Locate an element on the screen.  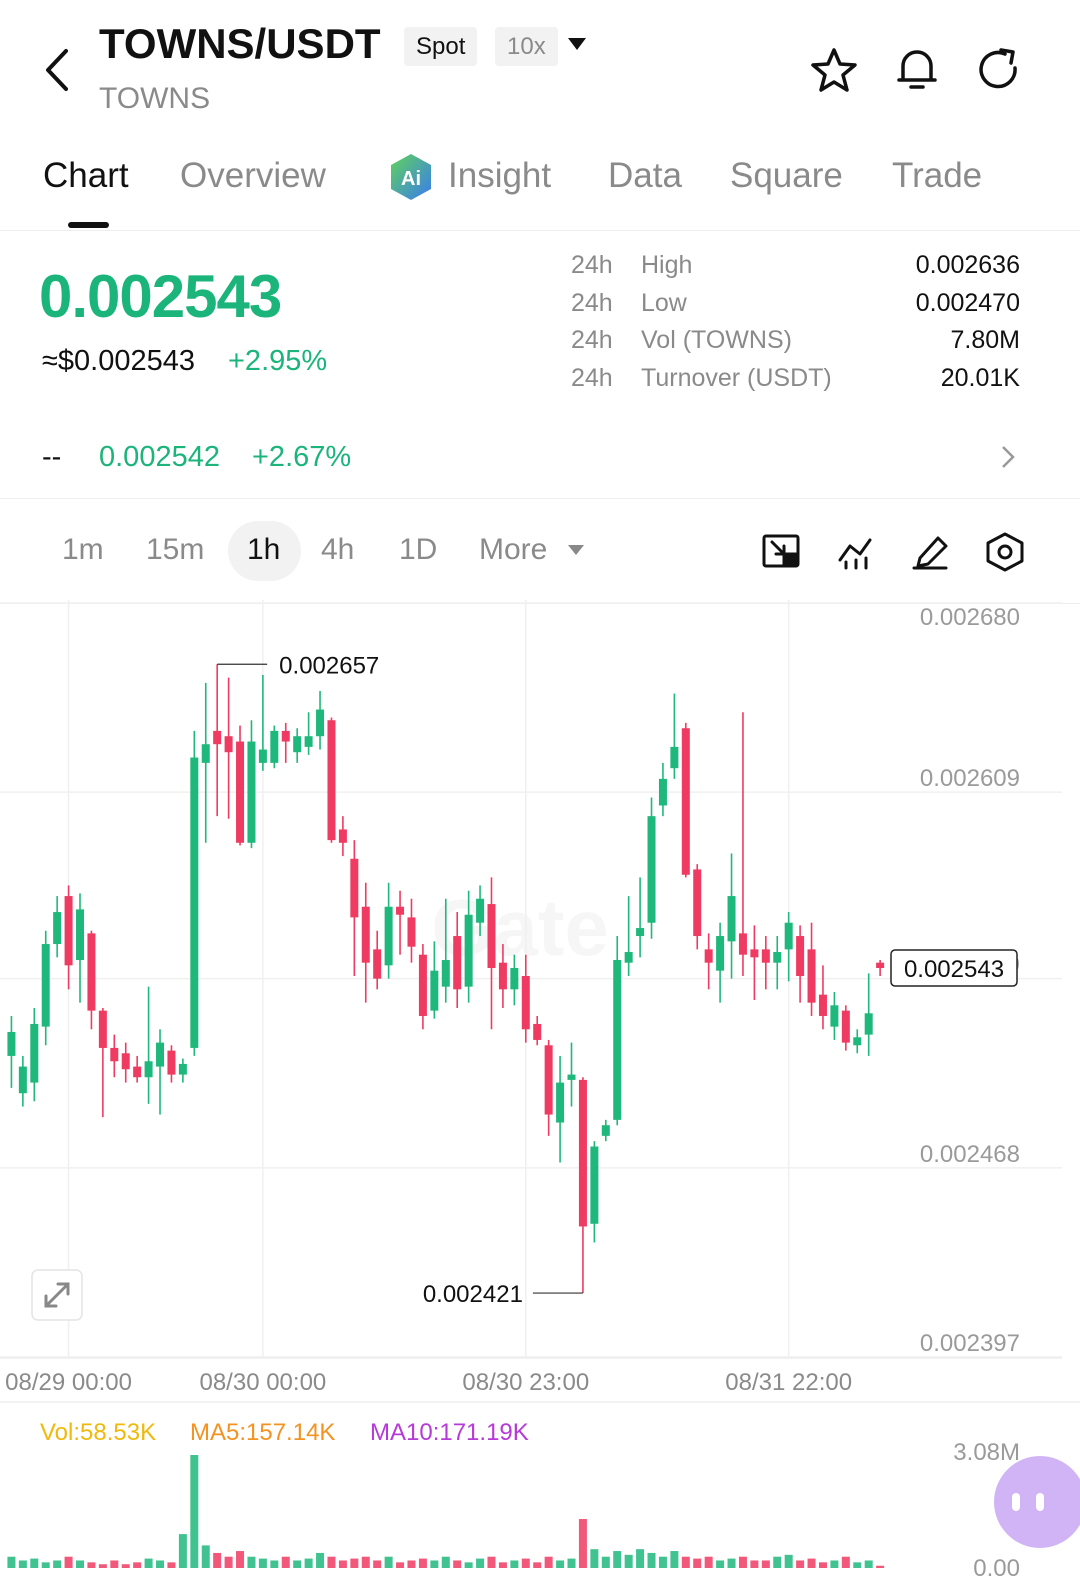
interval-selected-bg is located at coordinates (264, 551).